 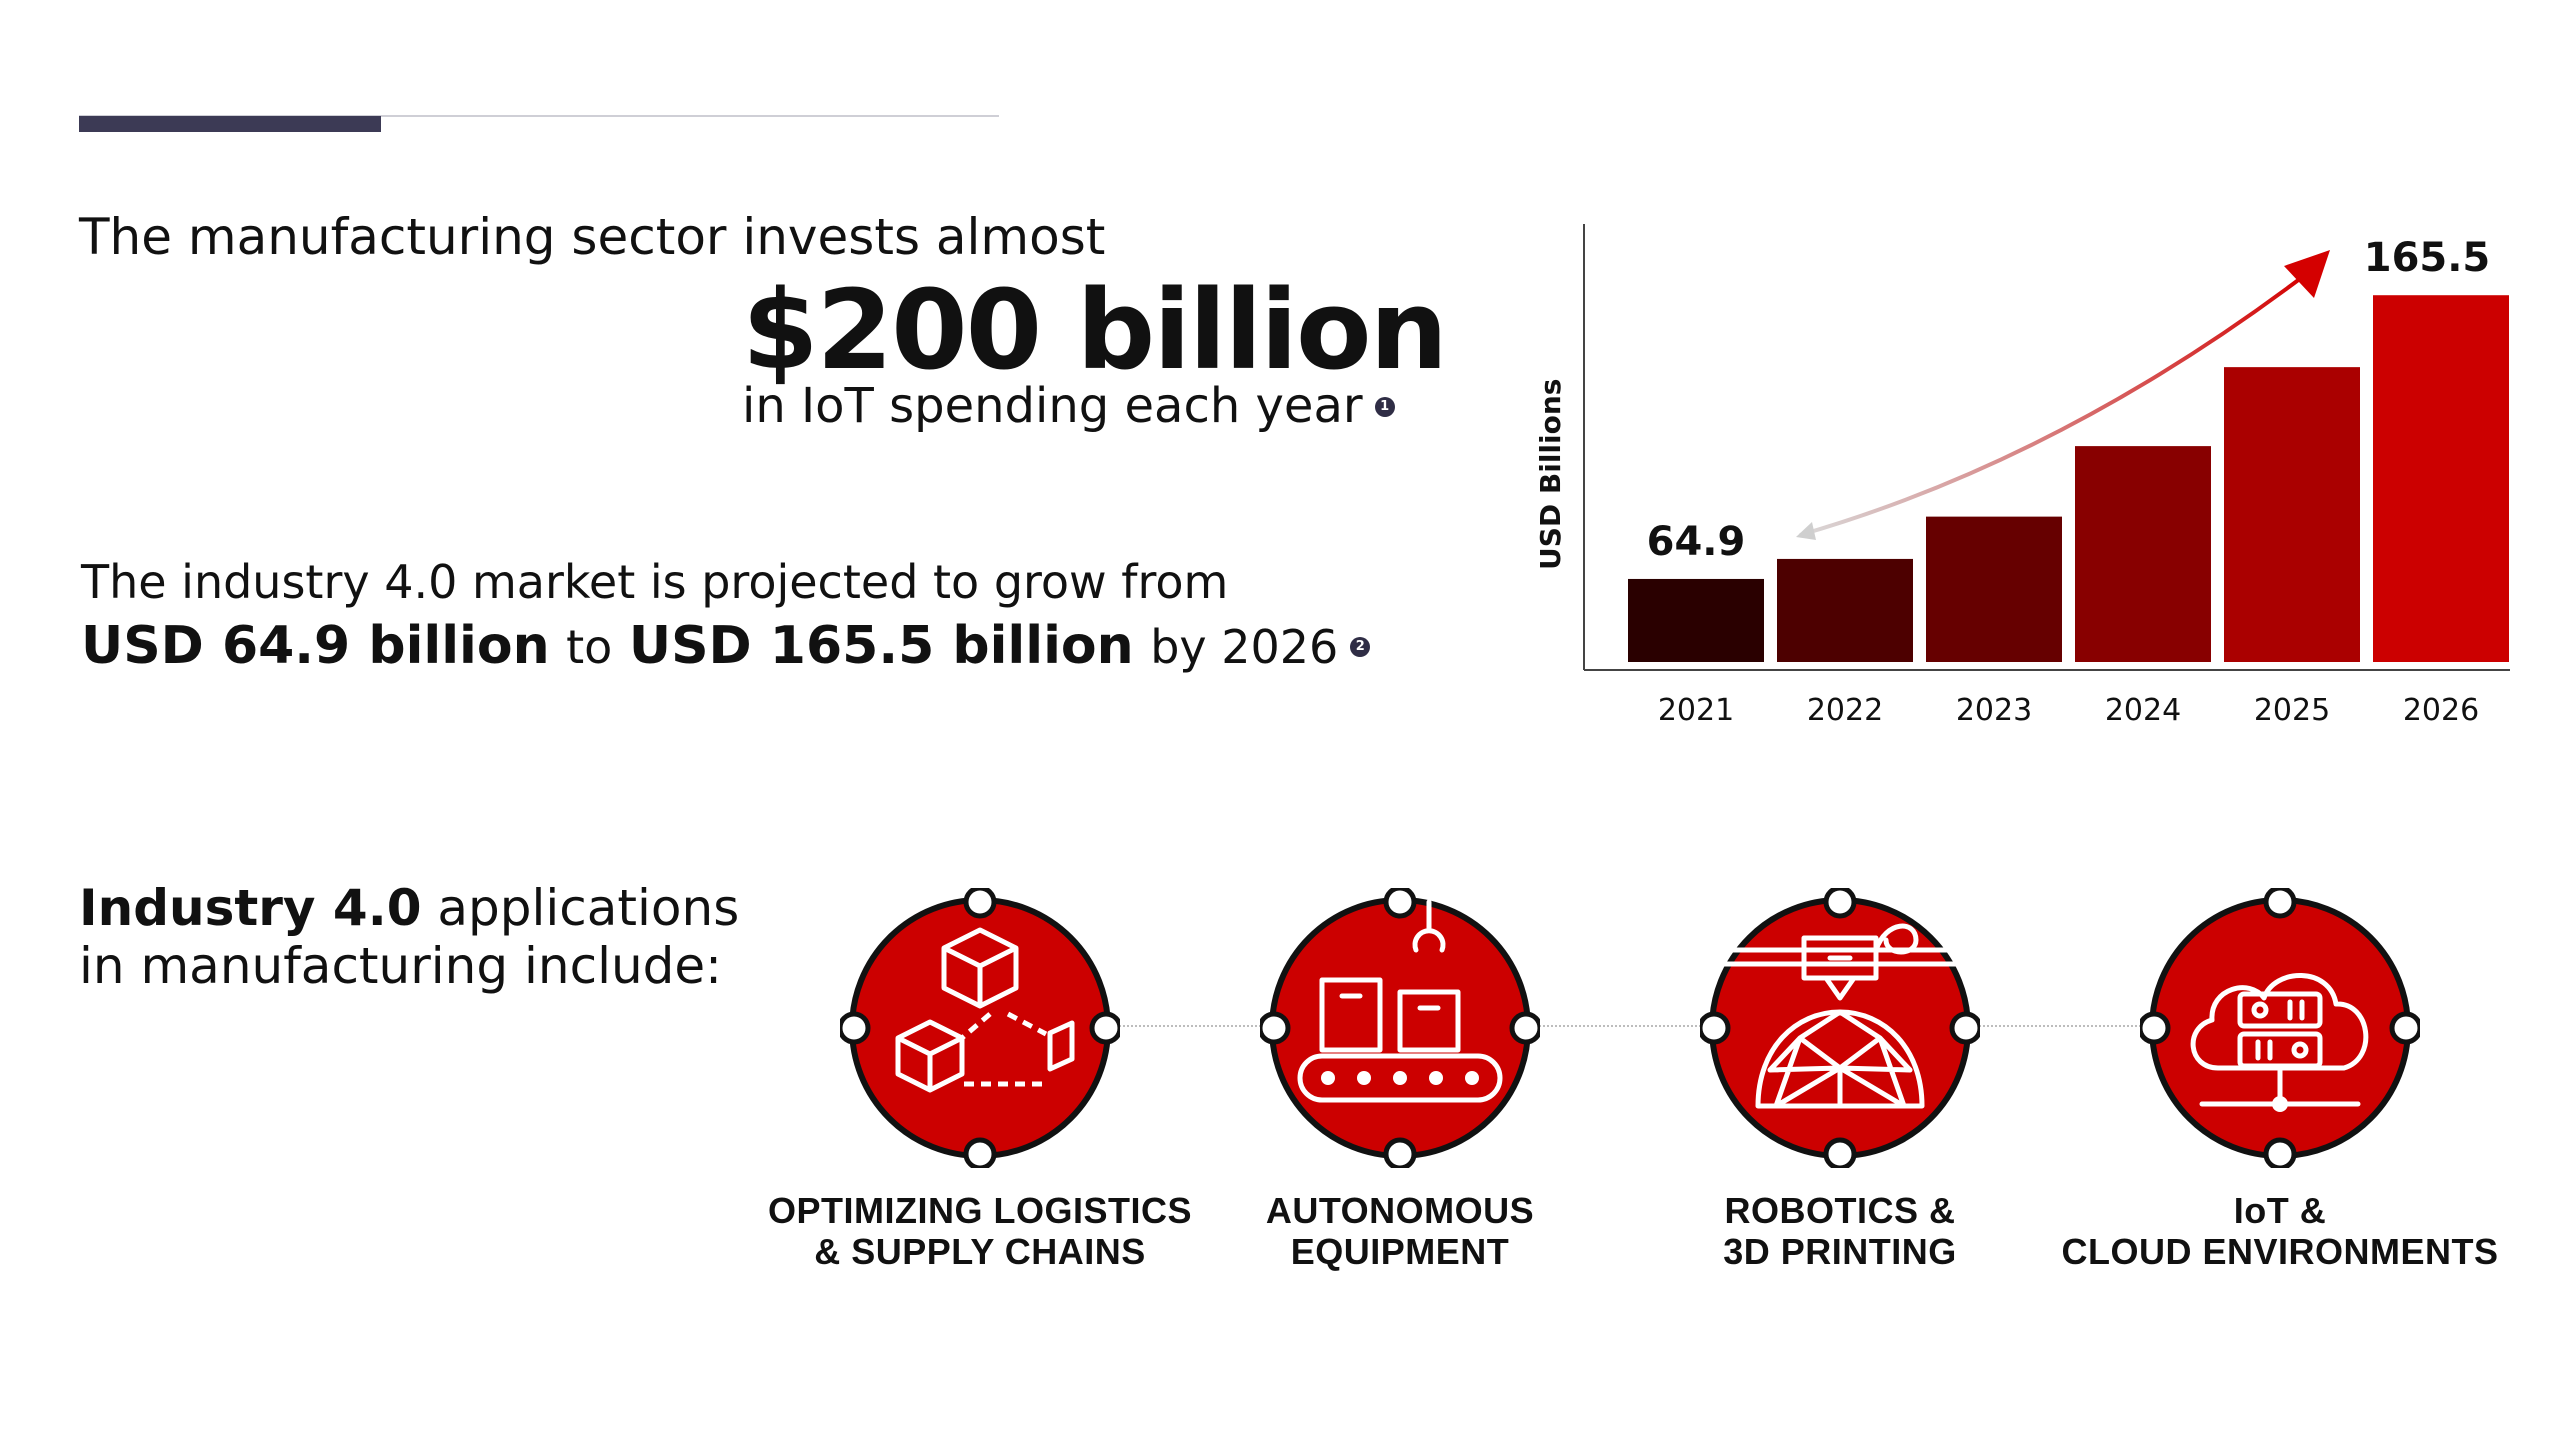 What do you see at coordinates (2143, 554) in the screenshot?
I see `bar-2024` at bounding box center [2143, 554].